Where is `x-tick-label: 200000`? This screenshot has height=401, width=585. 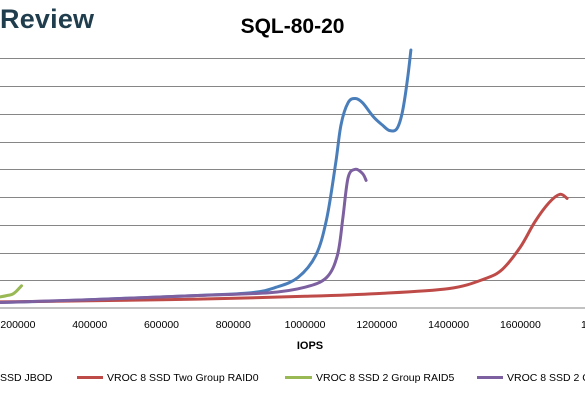 x-tick-label: 200000 is located at coordinates (17, 325).